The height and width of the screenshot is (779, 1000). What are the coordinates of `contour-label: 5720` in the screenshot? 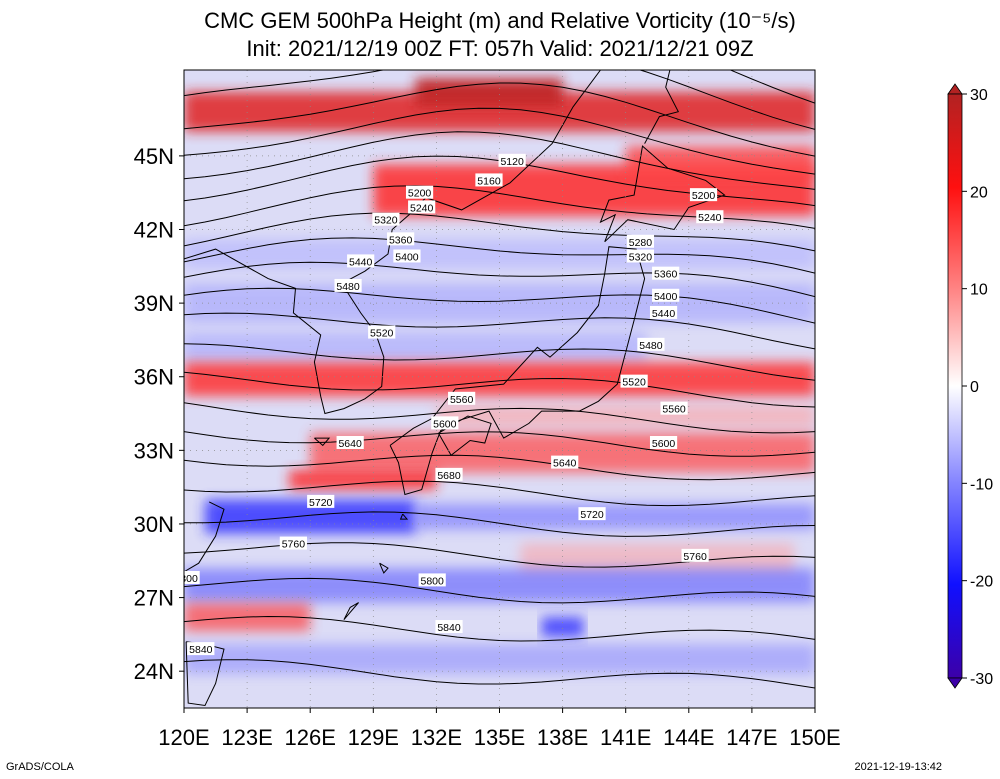 It's located at (321, 501).